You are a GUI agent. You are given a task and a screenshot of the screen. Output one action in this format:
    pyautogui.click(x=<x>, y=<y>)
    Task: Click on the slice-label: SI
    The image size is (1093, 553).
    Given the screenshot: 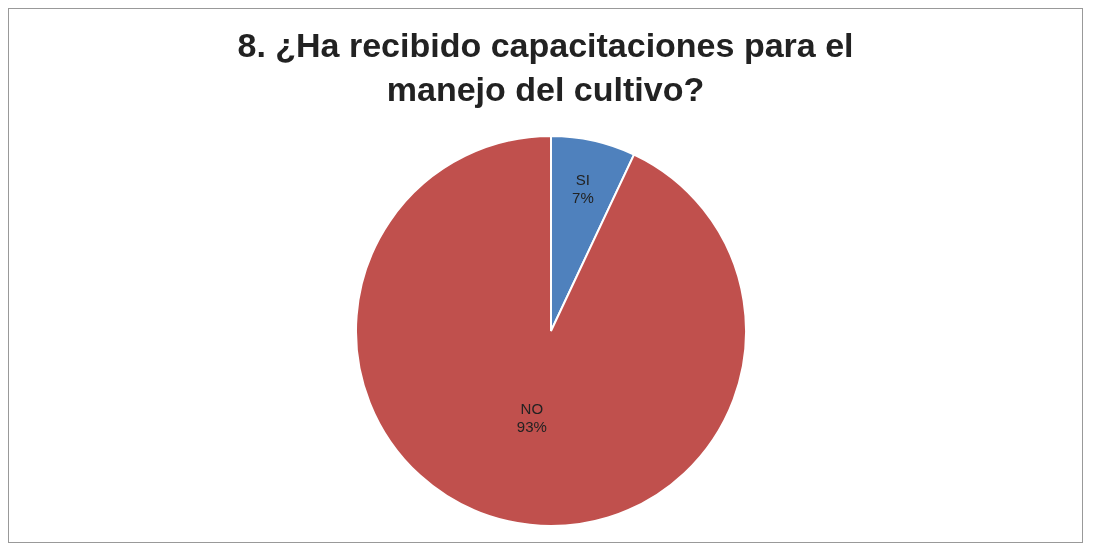 What is the action you would take?
    pyautogui.click(x=582, y=180)
    